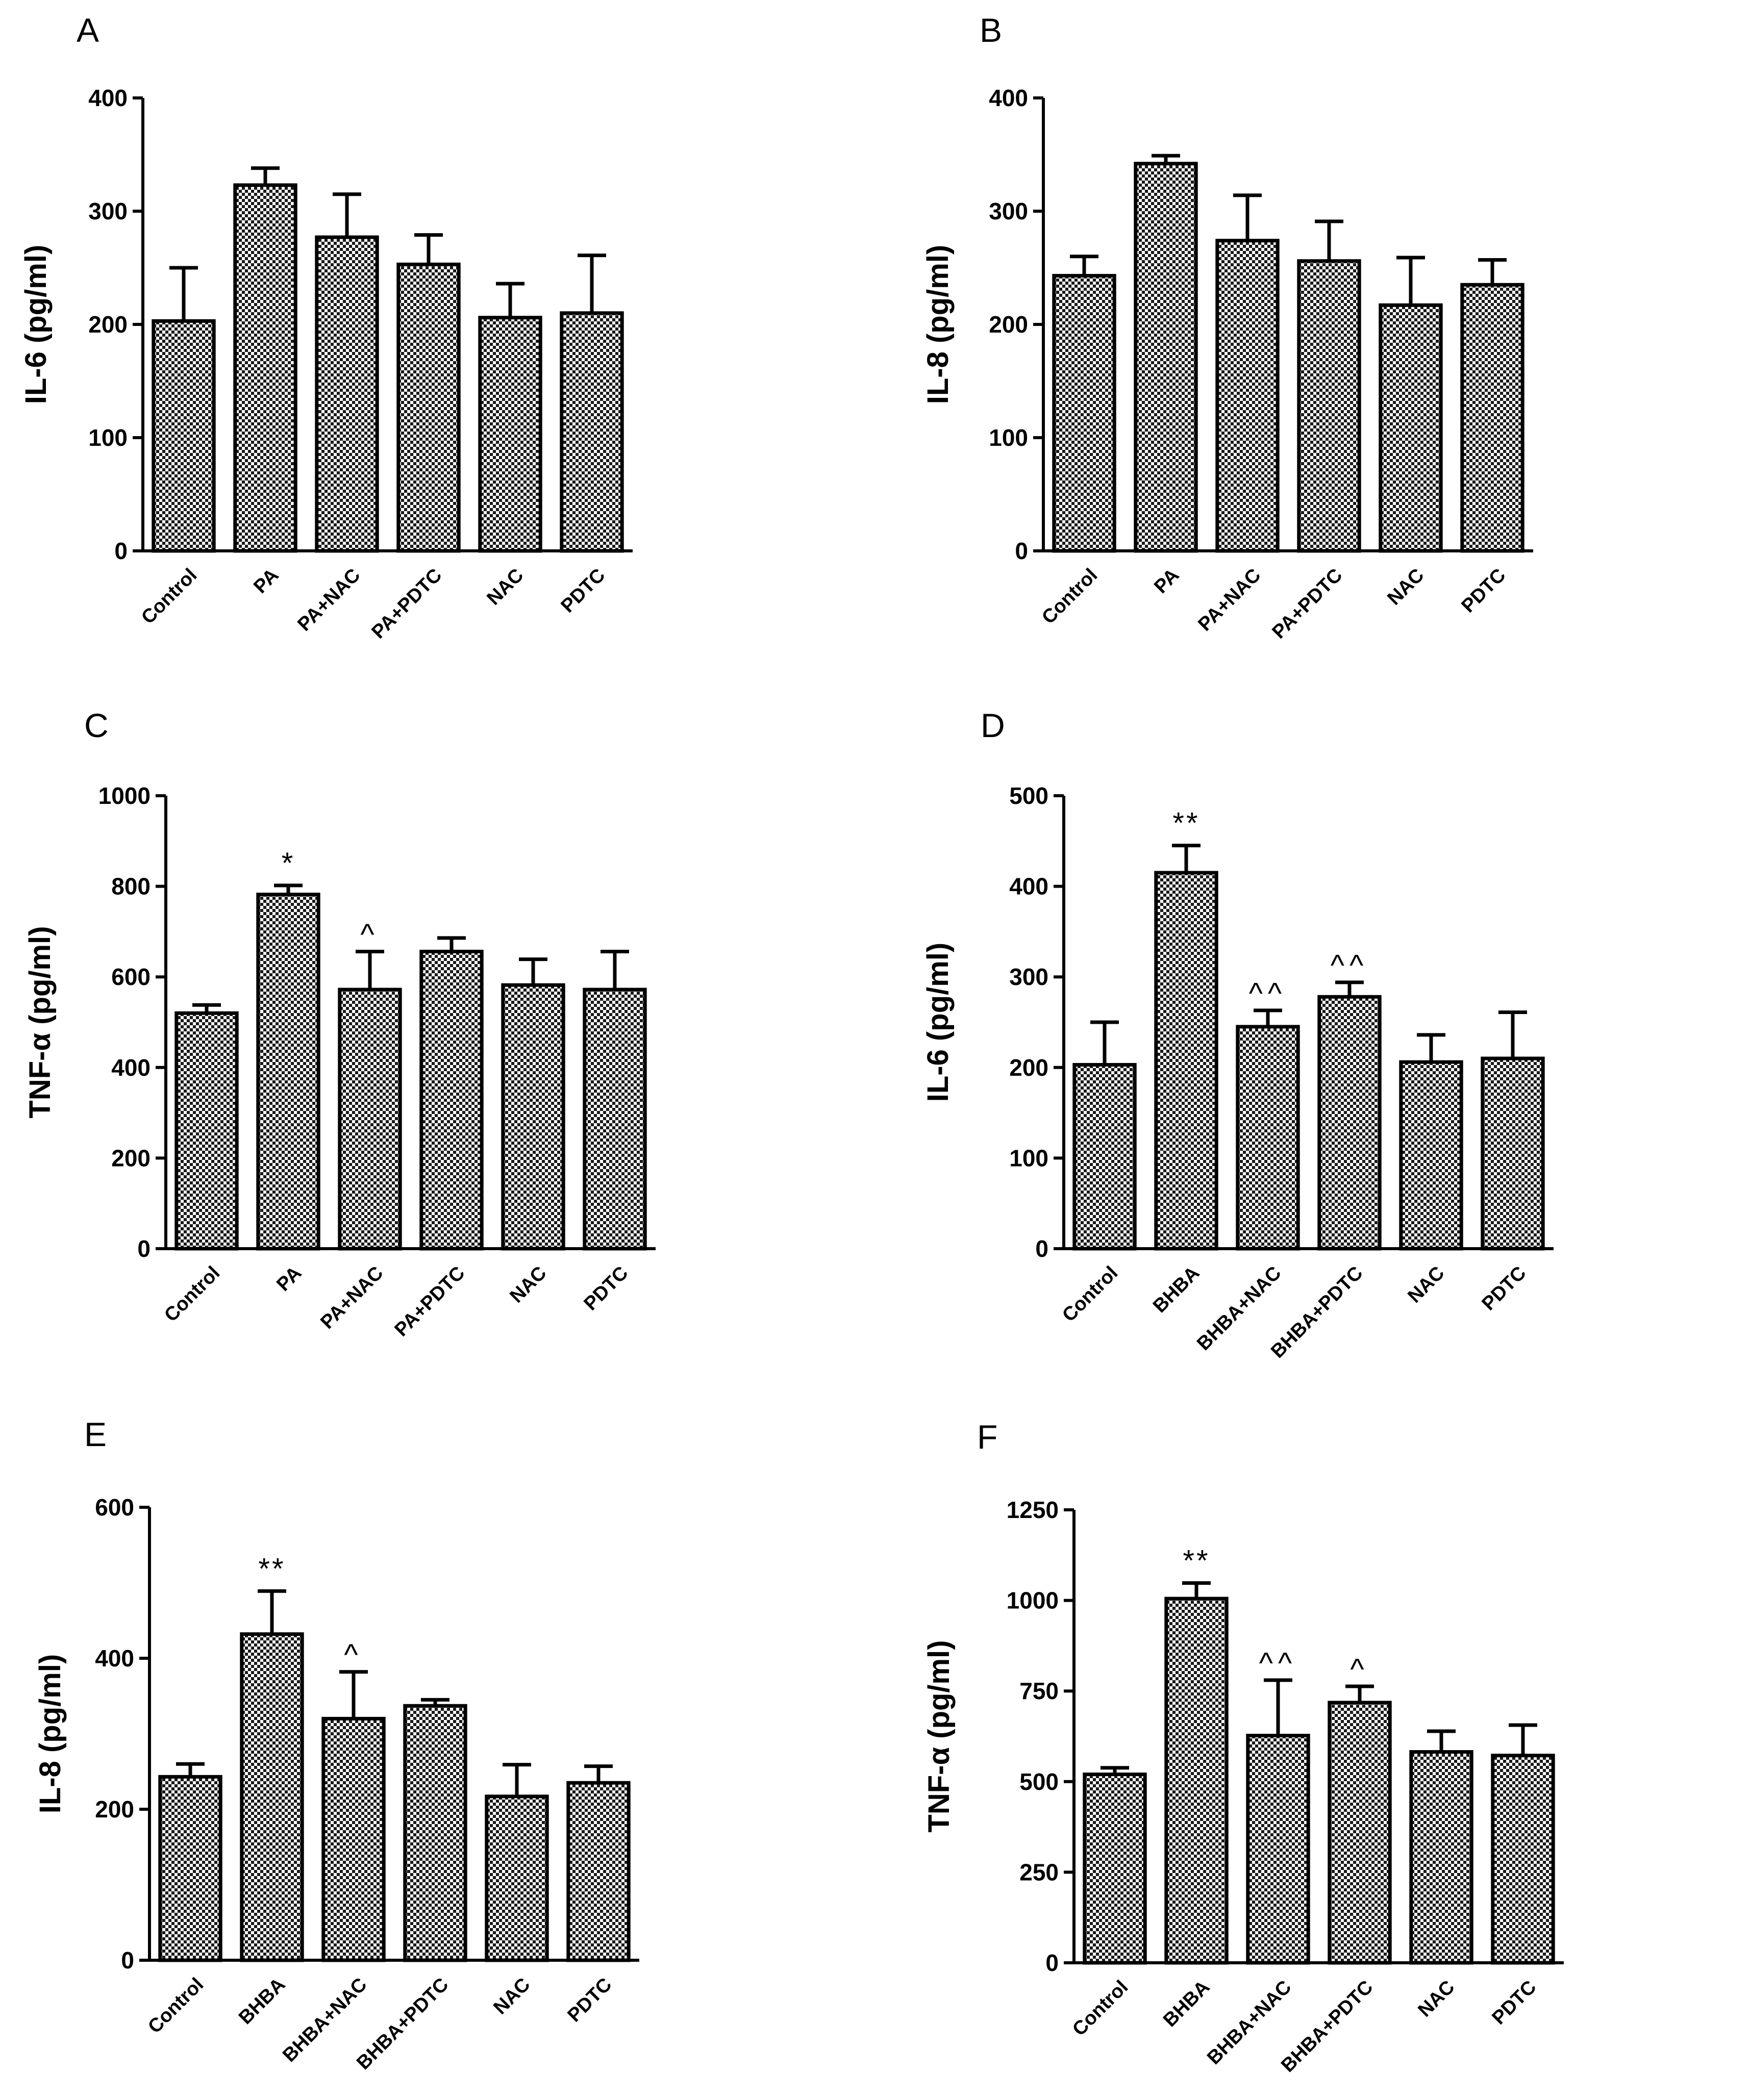 The width and height of the screenshot is (1750, 2100). What do you see at coordinates (991, 30) in the screenshot?
I see `panel-letter: B` at bounding box center [991, 30].